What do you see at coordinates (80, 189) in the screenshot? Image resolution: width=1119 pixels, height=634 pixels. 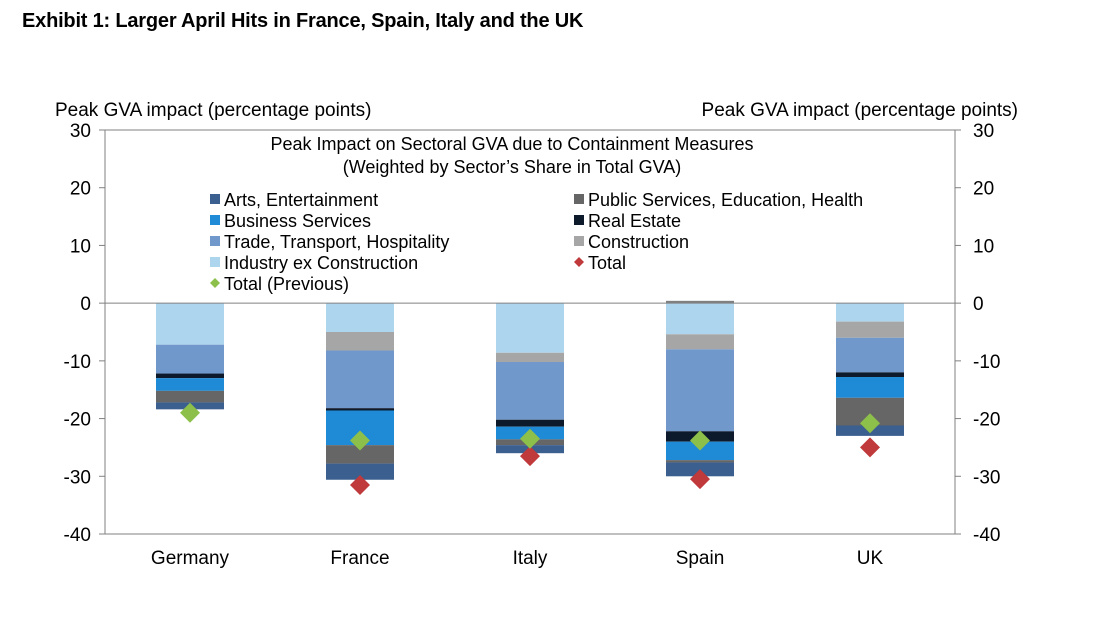 I see `y-tick-label-left: 20` at bounding box center [80, 189].